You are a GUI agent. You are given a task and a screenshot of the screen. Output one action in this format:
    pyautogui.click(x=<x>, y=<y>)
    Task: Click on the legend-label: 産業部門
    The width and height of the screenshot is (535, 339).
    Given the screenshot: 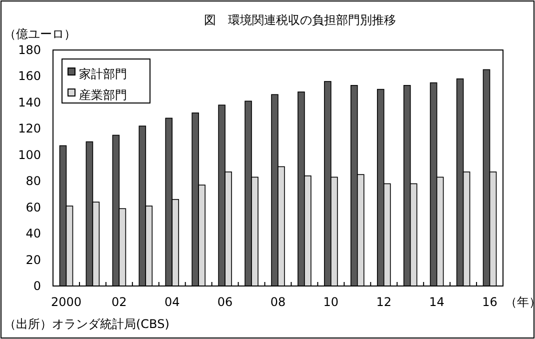 What is the action you would take?
    pyautogui.click(x=103, y=95)
    